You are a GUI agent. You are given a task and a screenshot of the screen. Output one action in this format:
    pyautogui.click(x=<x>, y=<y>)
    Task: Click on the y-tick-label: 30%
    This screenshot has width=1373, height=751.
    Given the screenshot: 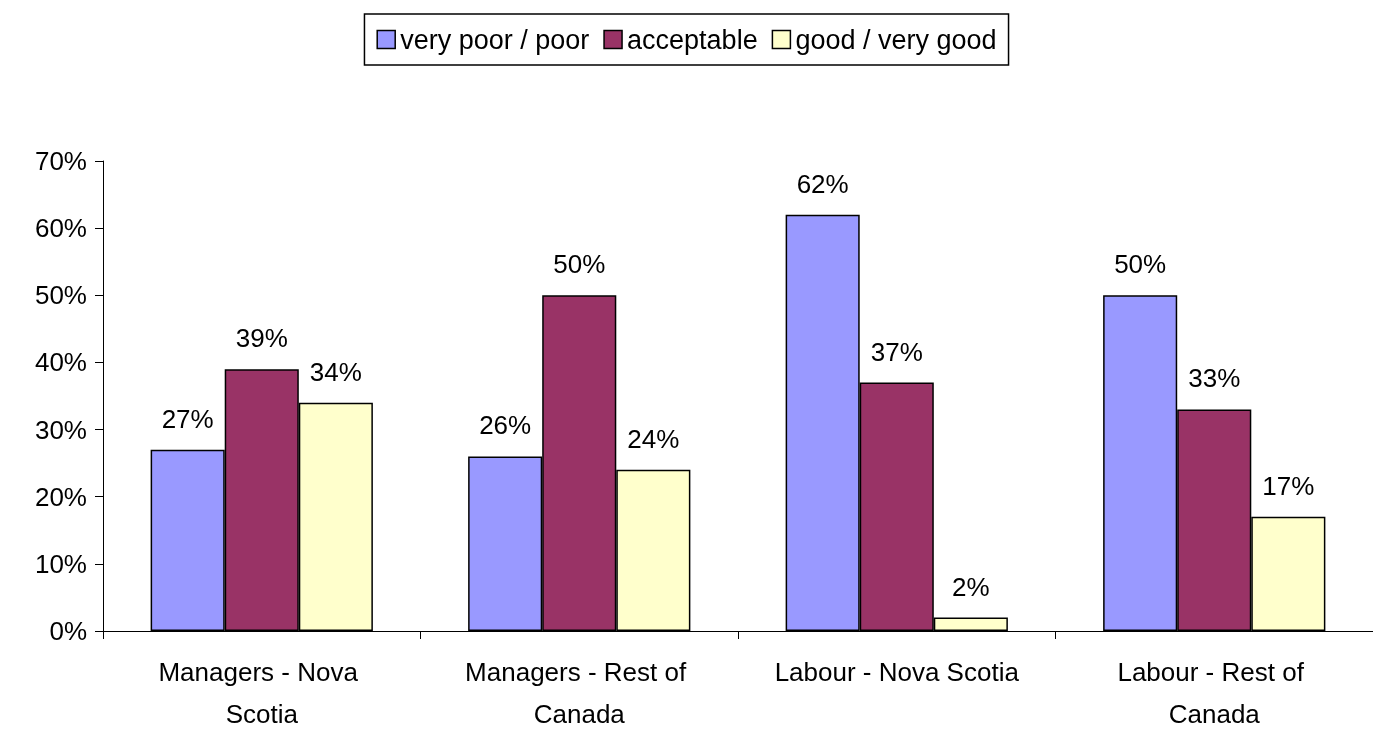 What is the action you would take?
    pyautogui.click(x=60, y=429)
    